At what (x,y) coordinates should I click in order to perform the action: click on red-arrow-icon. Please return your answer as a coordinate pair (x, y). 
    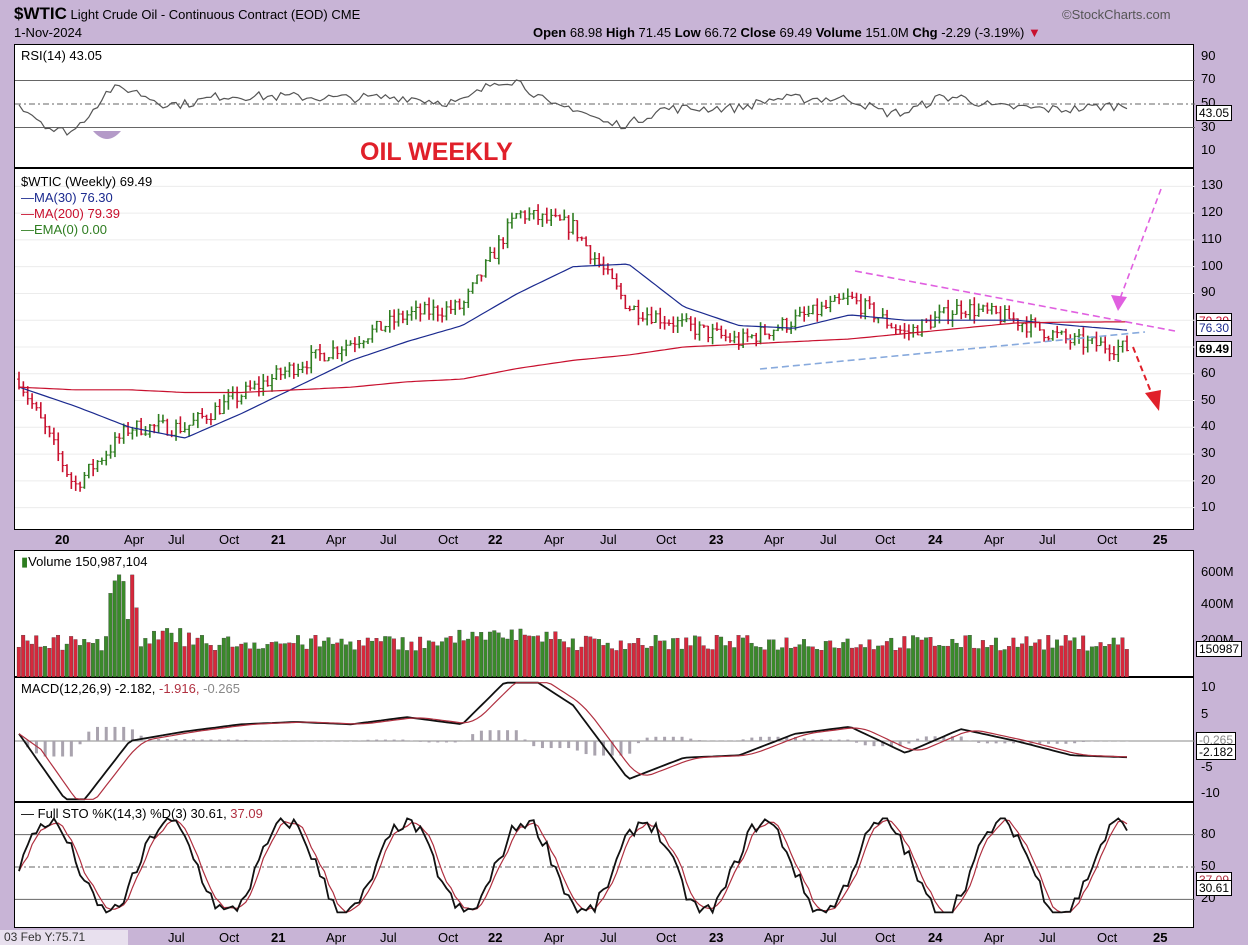
    Looking at the image, I should click on (1153, 400).